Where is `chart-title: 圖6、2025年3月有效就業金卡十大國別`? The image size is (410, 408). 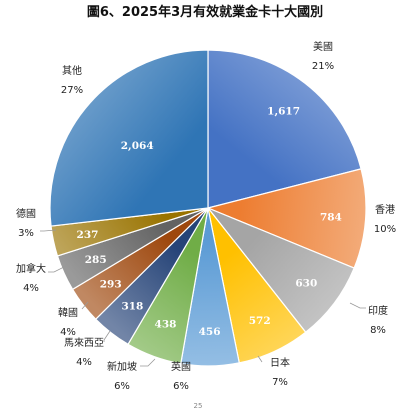
chart-title: 圖6、2025年3月有效就業金卡十大國別 is located at coordinates (205, 12).